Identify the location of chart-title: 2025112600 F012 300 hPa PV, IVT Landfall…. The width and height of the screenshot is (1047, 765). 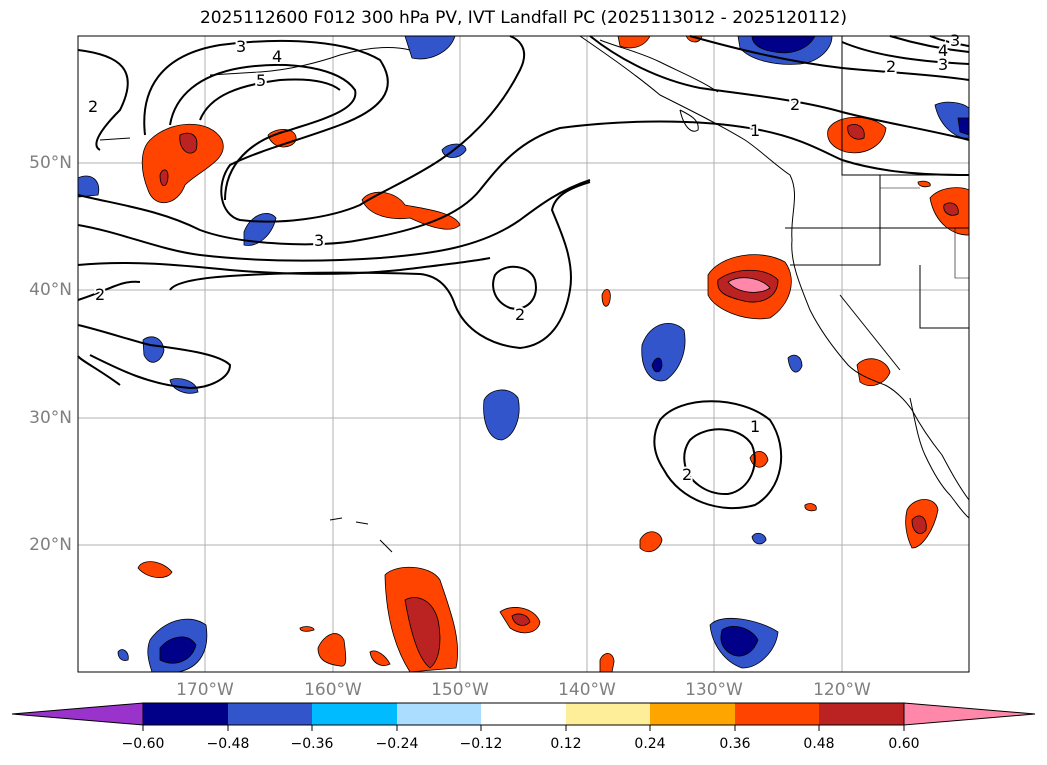
(523, 18).